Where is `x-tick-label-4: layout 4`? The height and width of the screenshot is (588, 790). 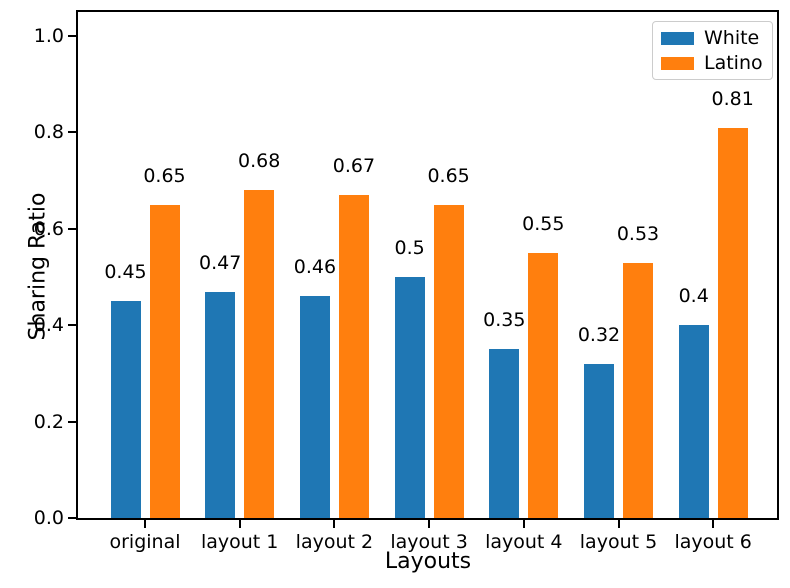 x-tick-label-4: layout 4 is located at coordinates (524, 542).